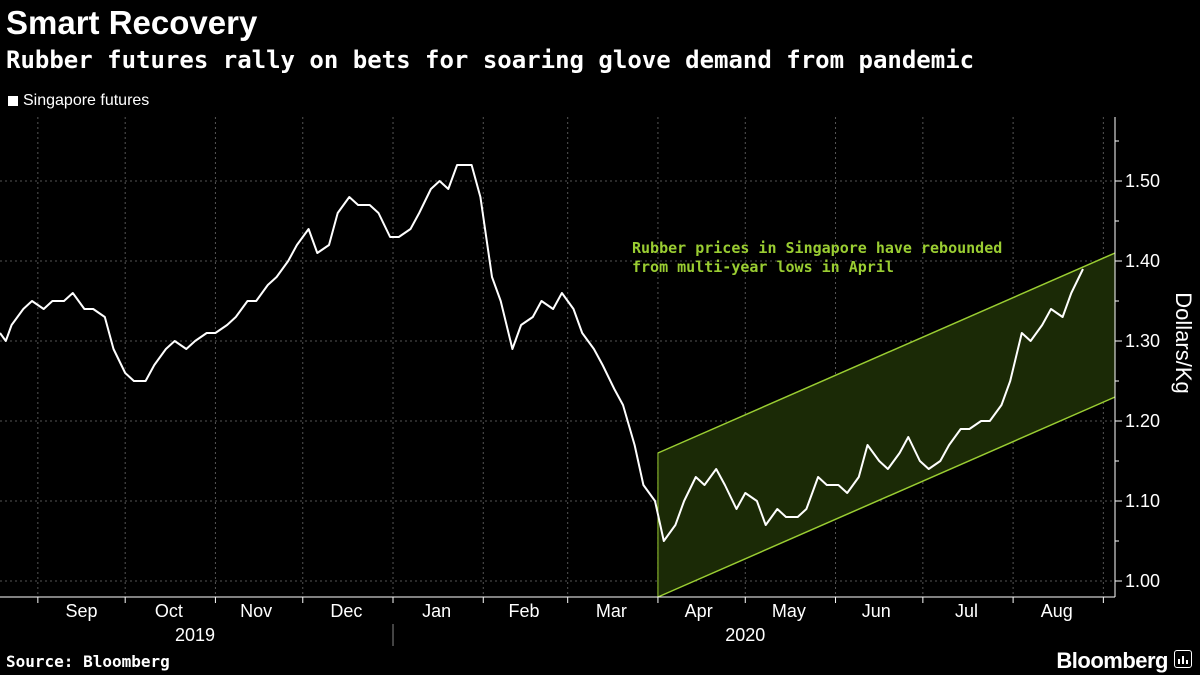 Image resolution: width=1200 pixels, height=675 pixels. I want to click on y-tick-label: 1.00, so click(1142, 581).